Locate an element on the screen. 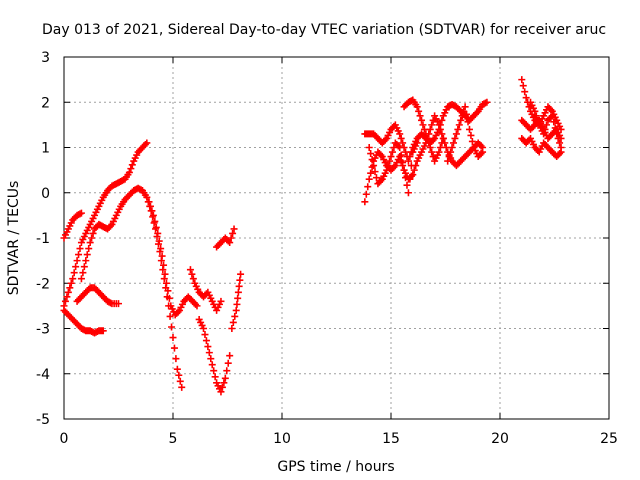  y-tick-label: -4 is located at coordinates (43, 375).